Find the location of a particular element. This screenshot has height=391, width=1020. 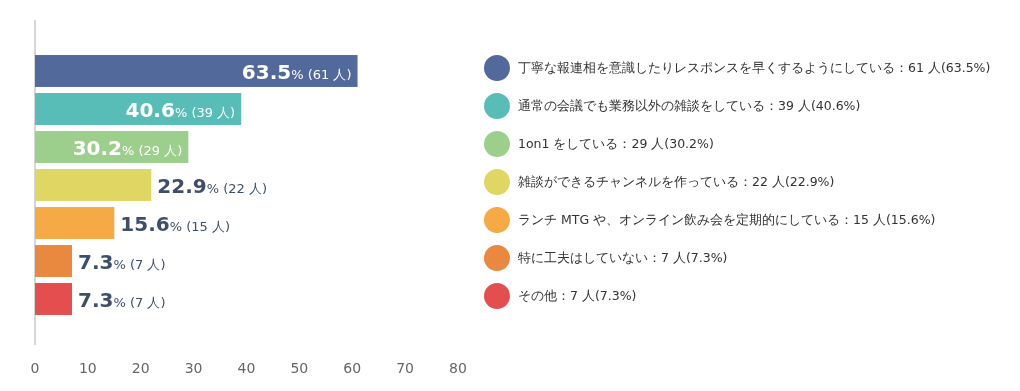

legend-item: その他：7 人(7.3%) is located at coordinates (560, 296).